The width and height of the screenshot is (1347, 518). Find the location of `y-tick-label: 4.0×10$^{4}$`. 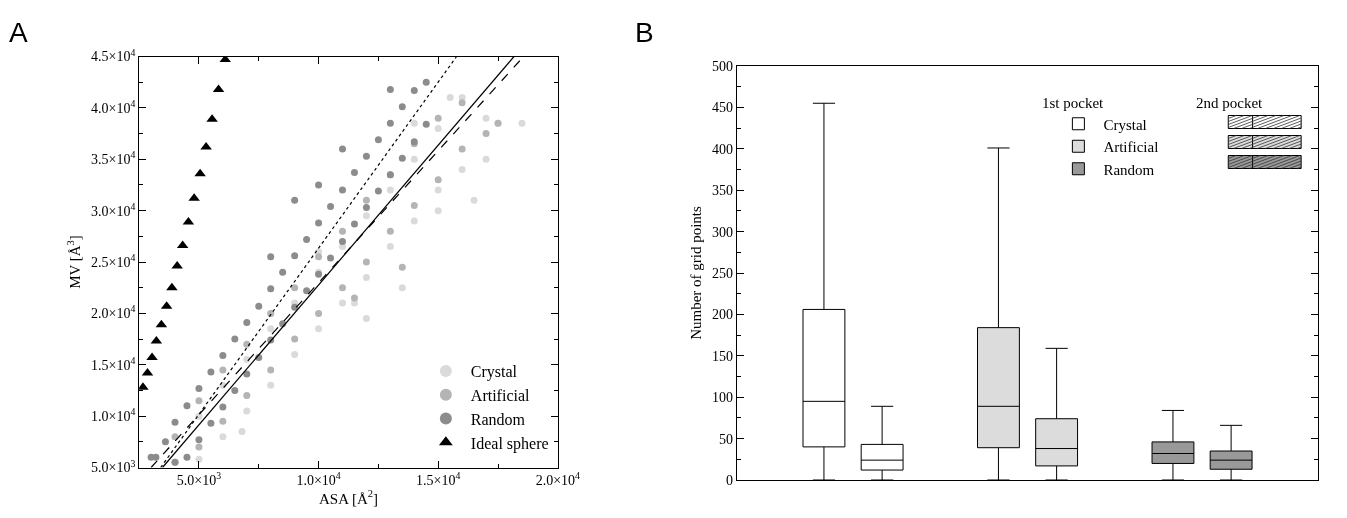

y-tick-label: 4.0×10$^{4}$ is located at coordinates (113, 106).